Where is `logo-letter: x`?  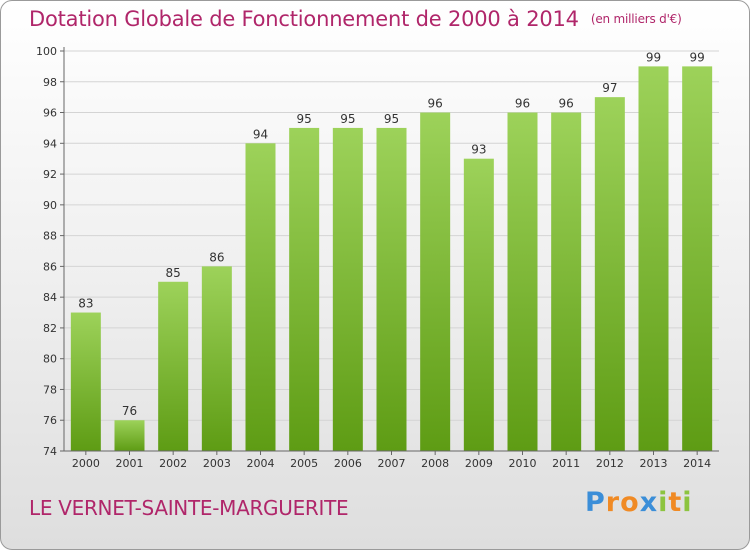
logo-letter: x is located at coordinates (649, 502).